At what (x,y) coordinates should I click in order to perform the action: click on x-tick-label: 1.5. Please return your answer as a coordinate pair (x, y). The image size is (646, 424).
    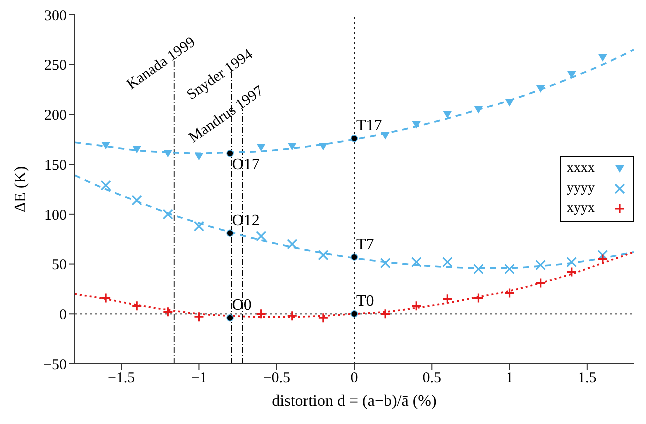
    Looking at the image, I should click on (587, 378).